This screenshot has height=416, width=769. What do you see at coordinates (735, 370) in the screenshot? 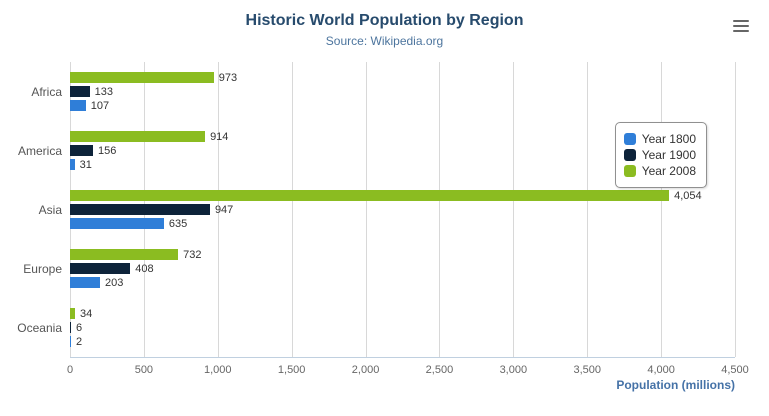
I see `x-tick-label: 4,500` at bounding box center [735, 370].